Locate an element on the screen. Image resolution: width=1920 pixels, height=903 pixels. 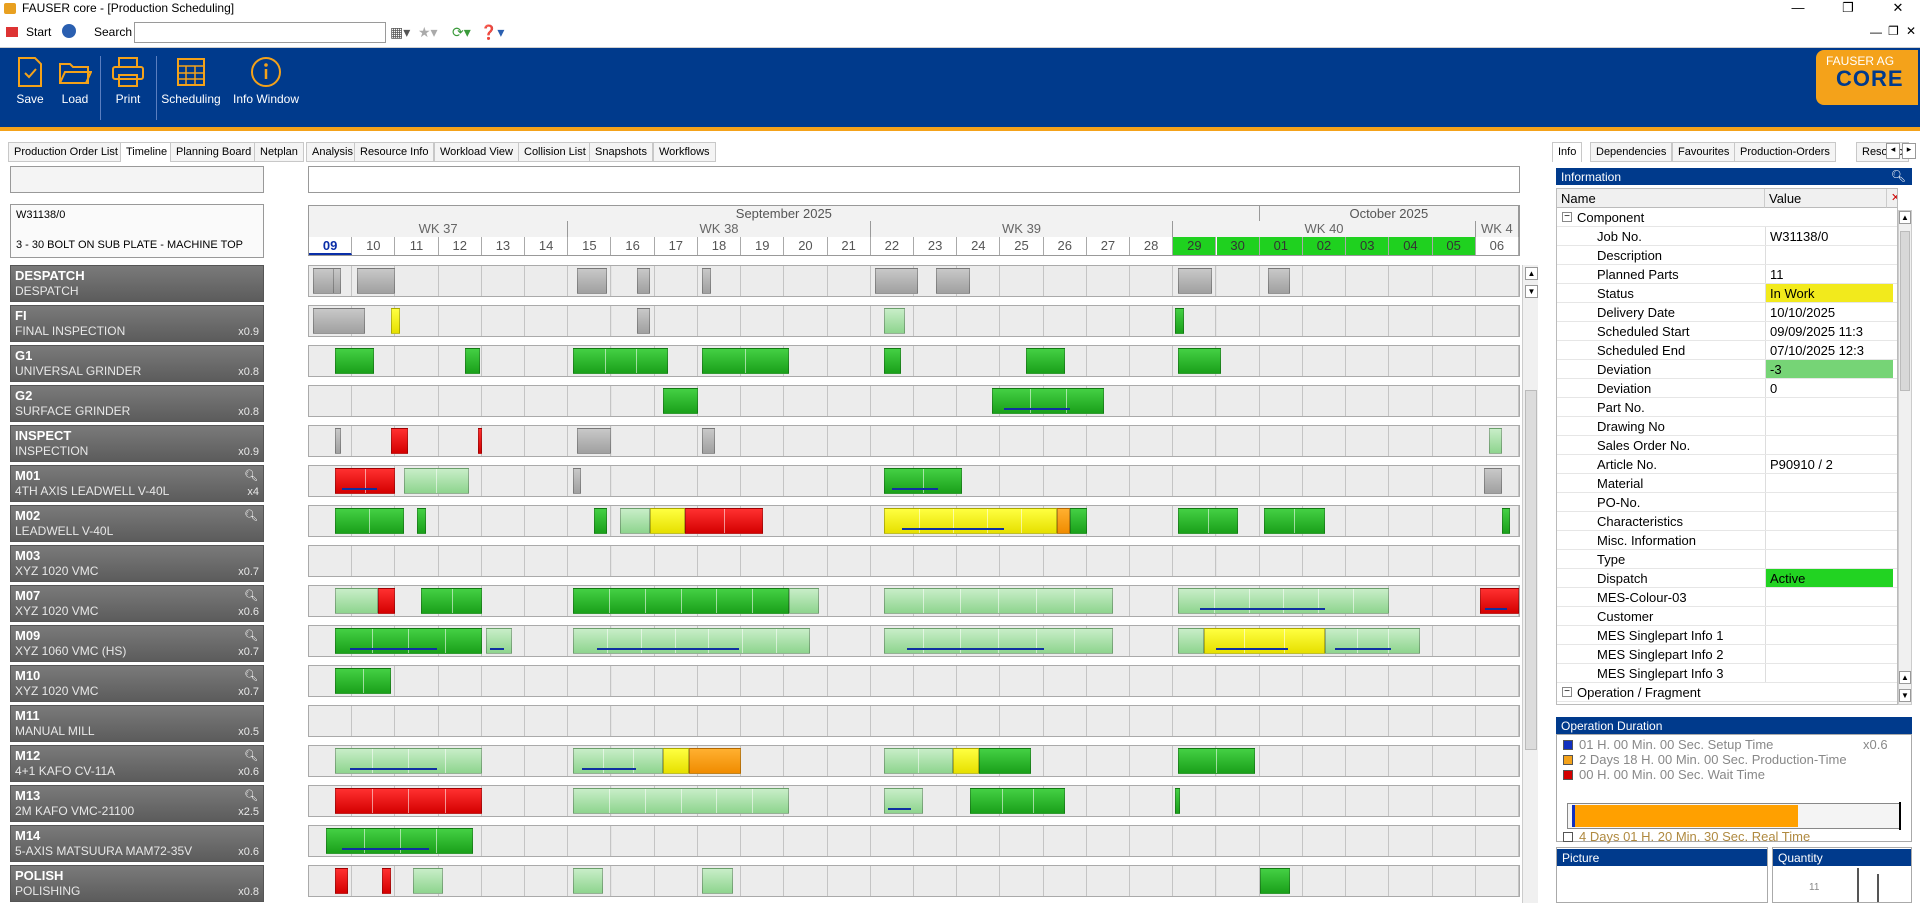
day-label: 26 is located at coordinates (1065, 246).